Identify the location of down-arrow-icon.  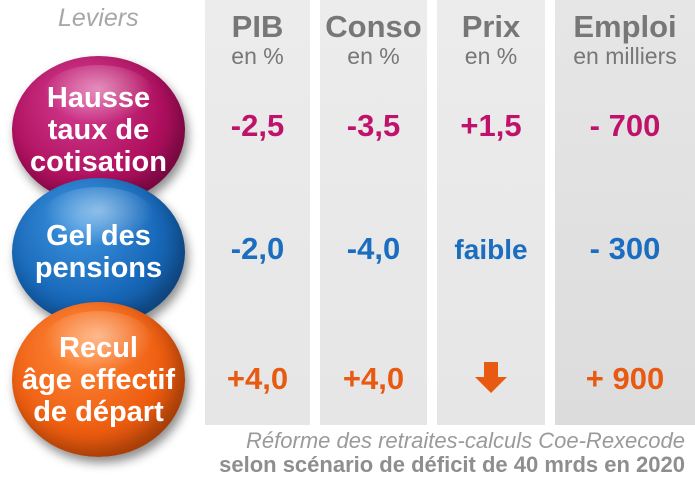
(491, 377).